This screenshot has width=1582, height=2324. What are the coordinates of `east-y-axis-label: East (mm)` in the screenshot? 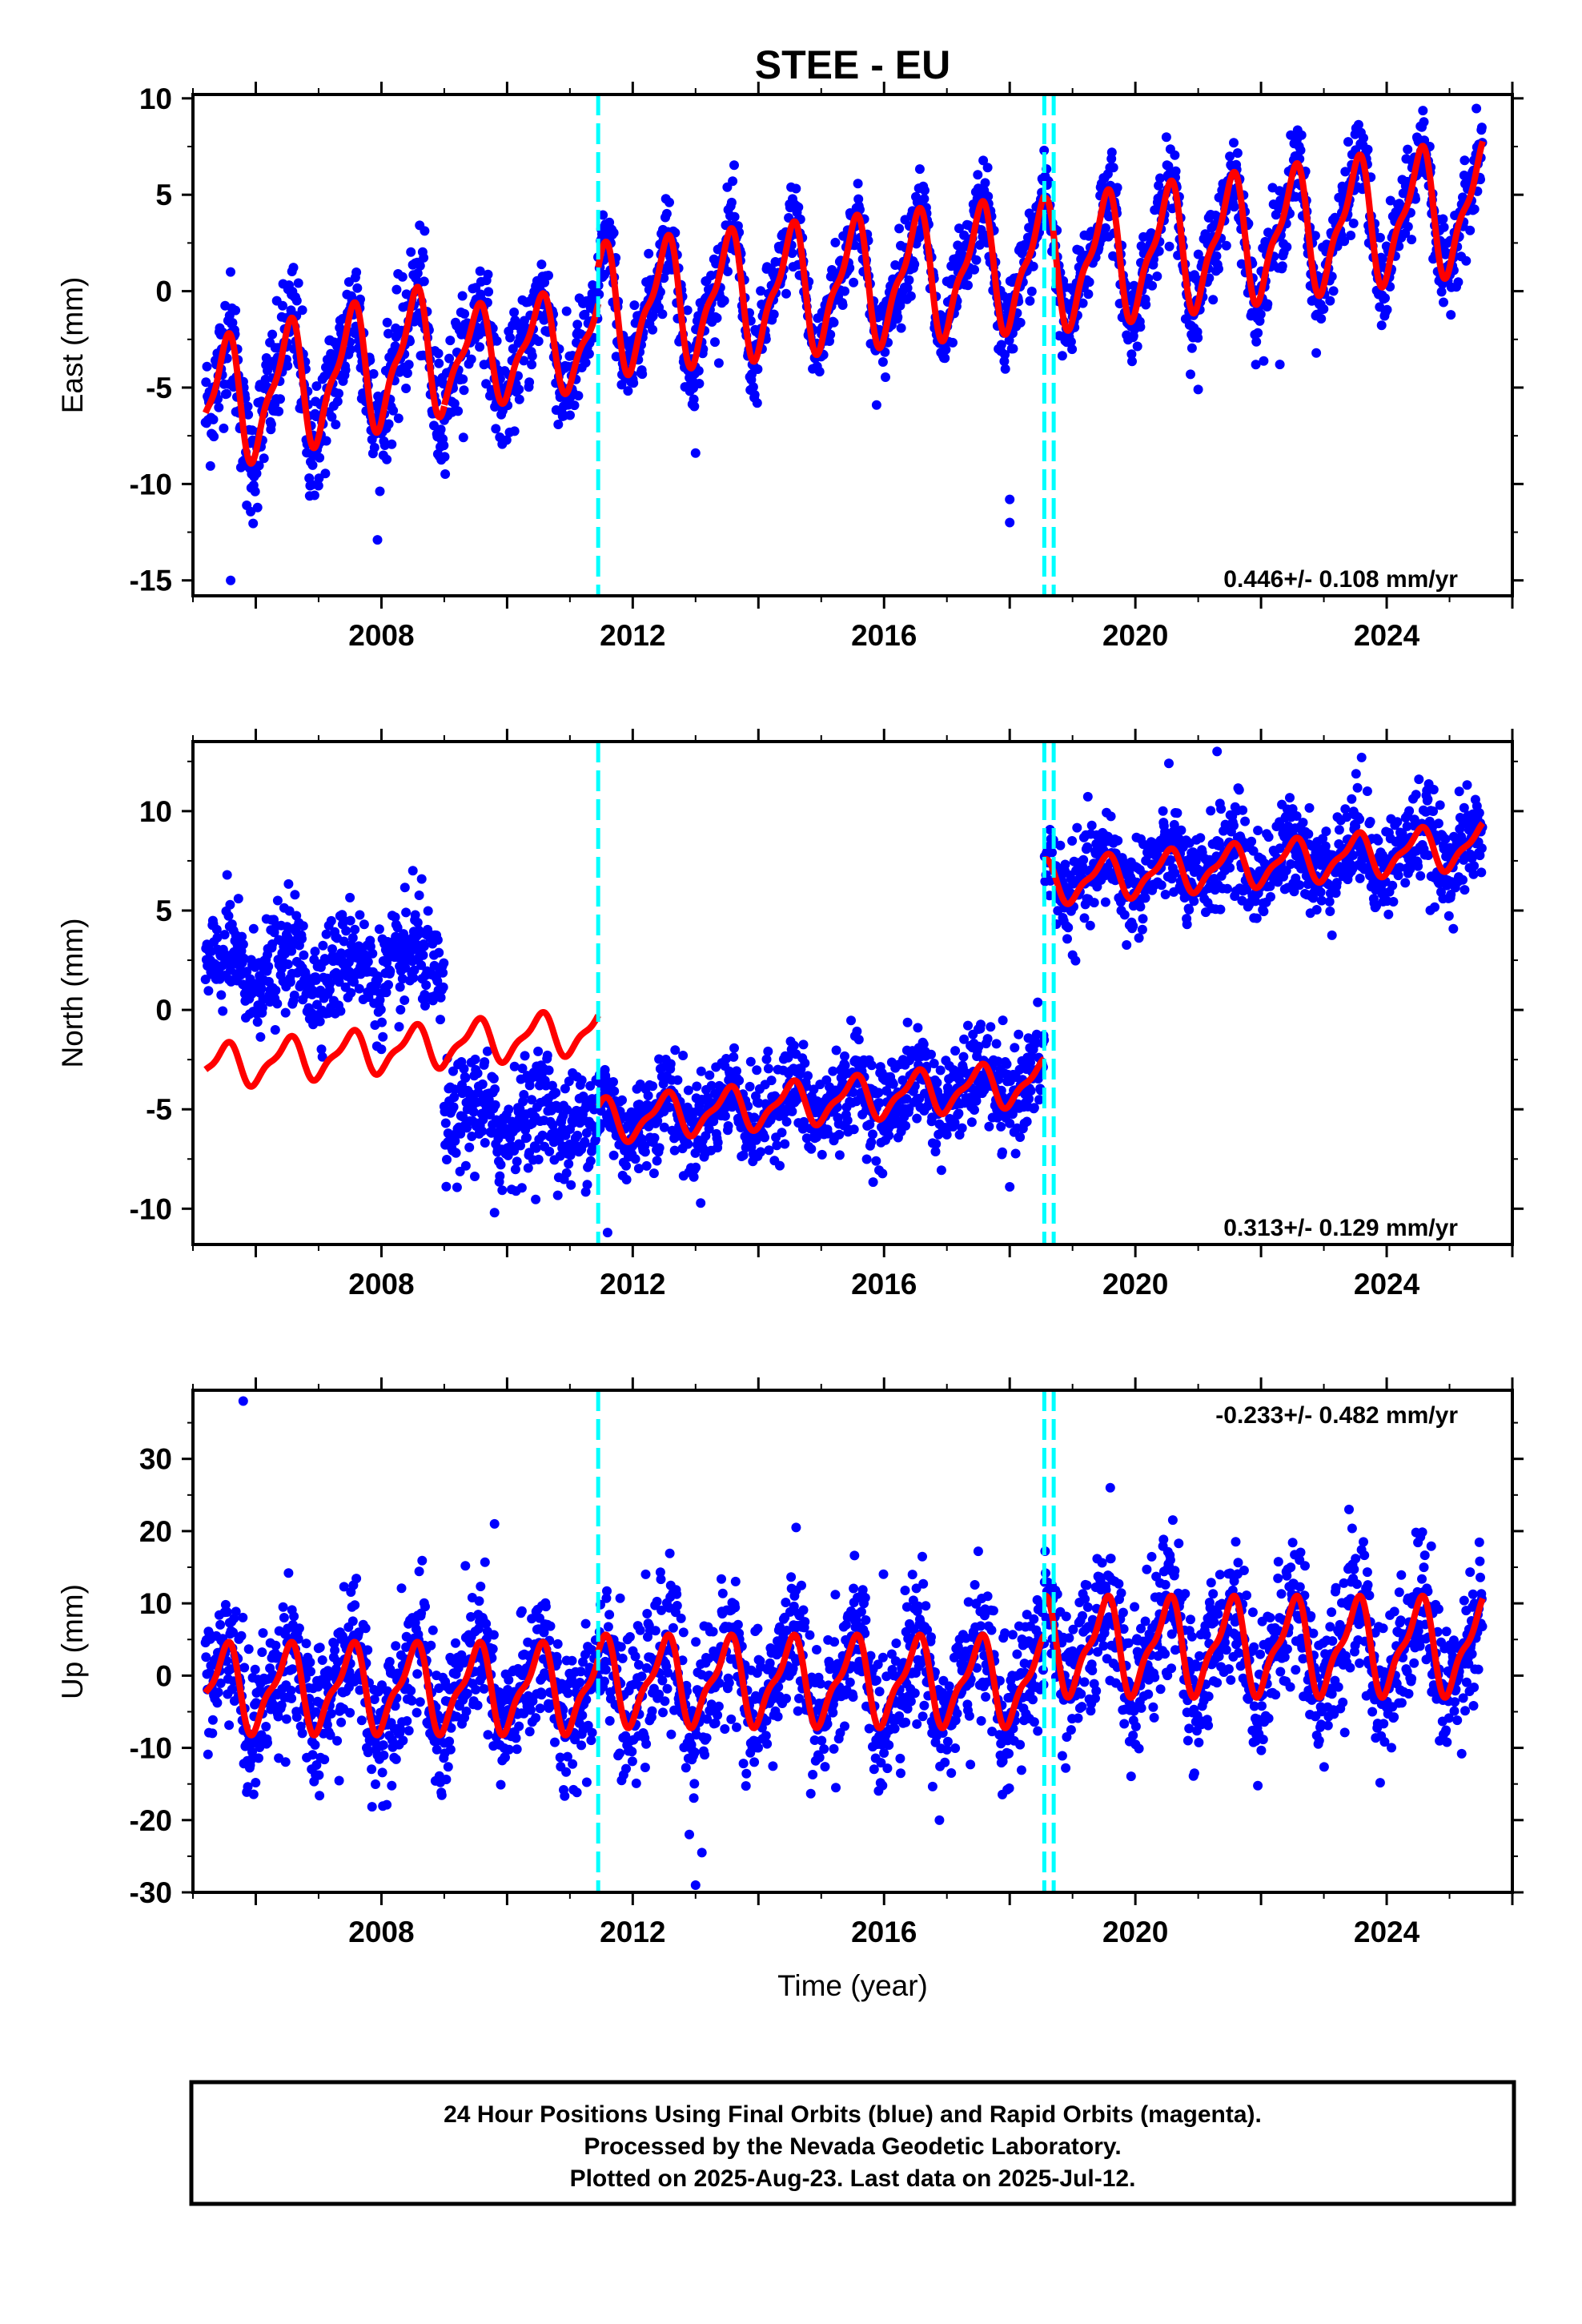 It's located at (72, 345).